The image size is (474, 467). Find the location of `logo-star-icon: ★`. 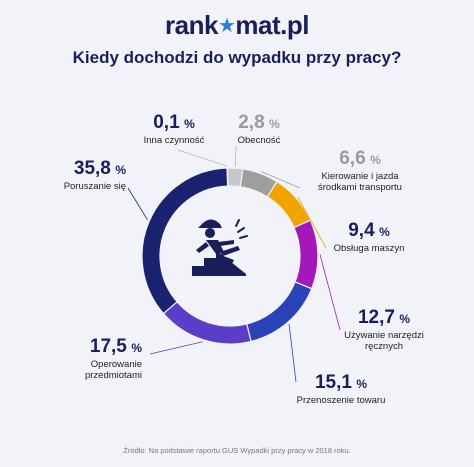

logo-star-icon: ★ is located at coordinates (226, 26).